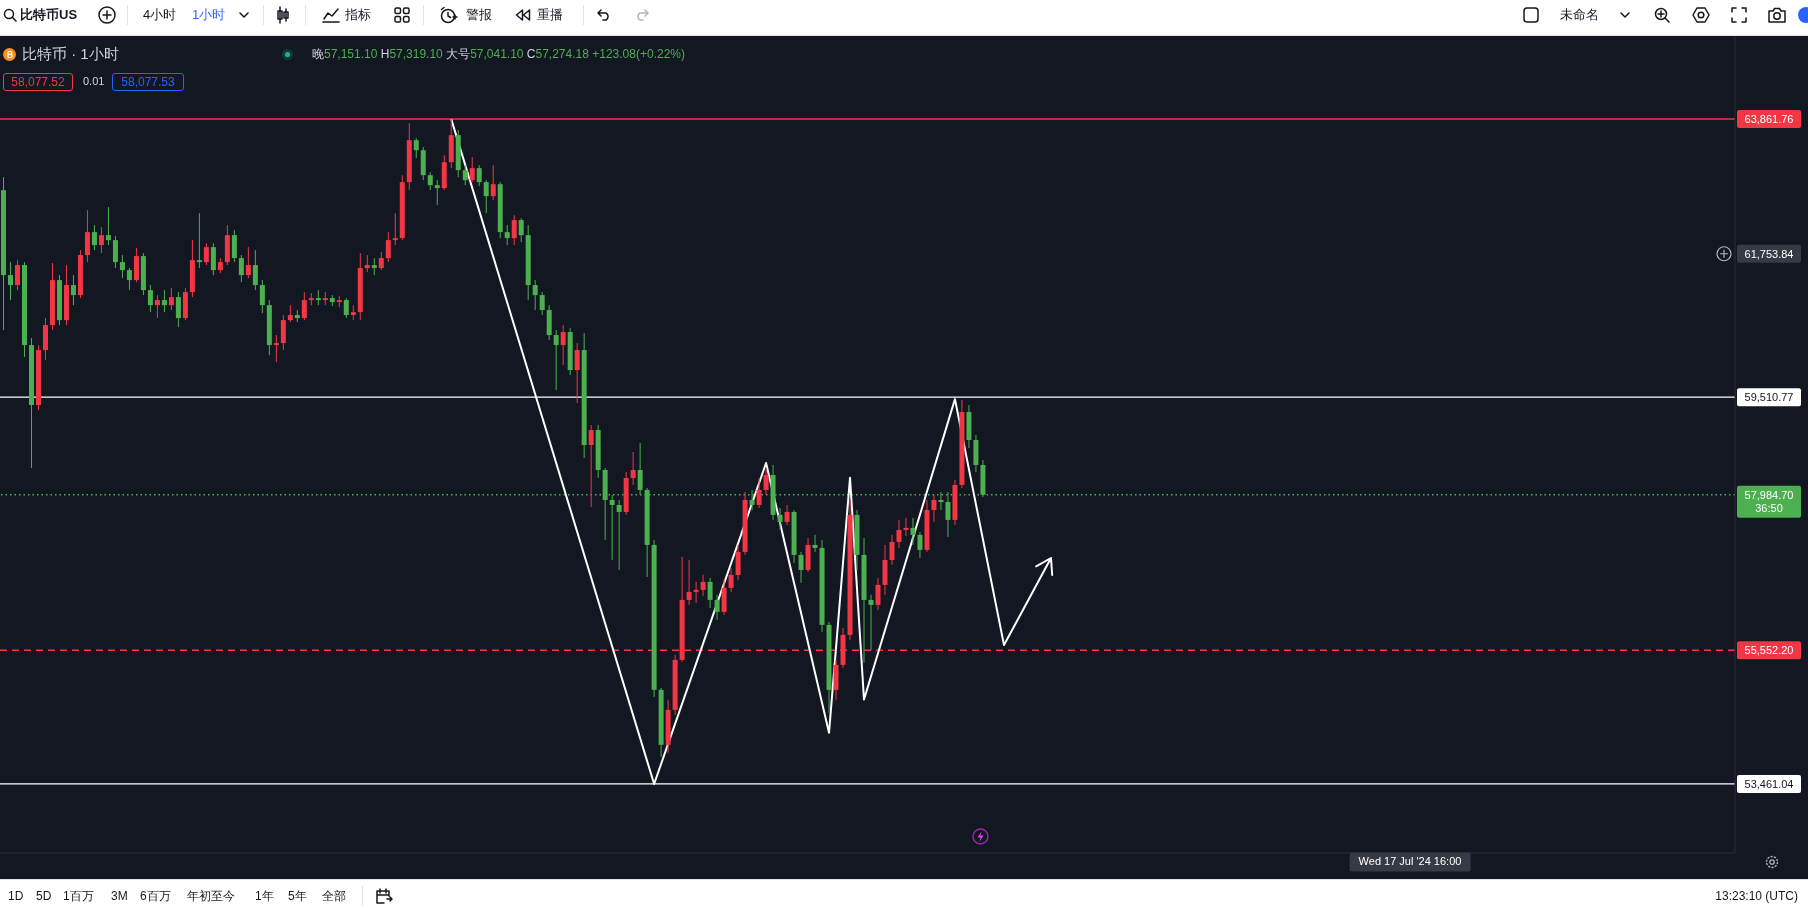  I want to click on y-tick-label: 55,552.20, so click(1769, 650).